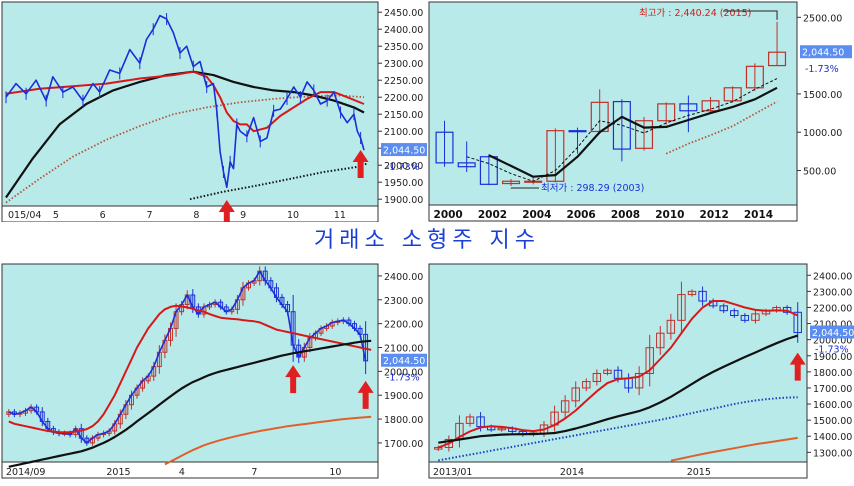 The width and height of the screenshot is (854, 486). What do you see at coordinates (243, 215) in the screenshot?
I see `x-tick-label: 9` at bounding box center [243, 215].